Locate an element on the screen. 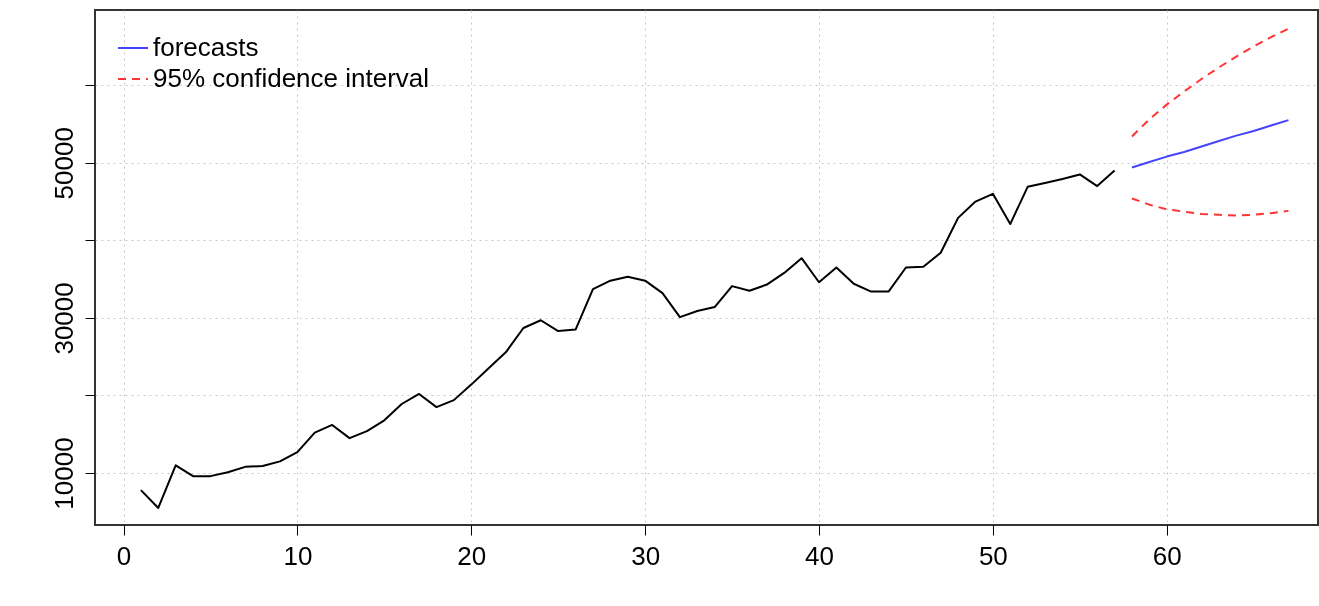  y-tick-label: 50000 is located at coordinates (63, 163).